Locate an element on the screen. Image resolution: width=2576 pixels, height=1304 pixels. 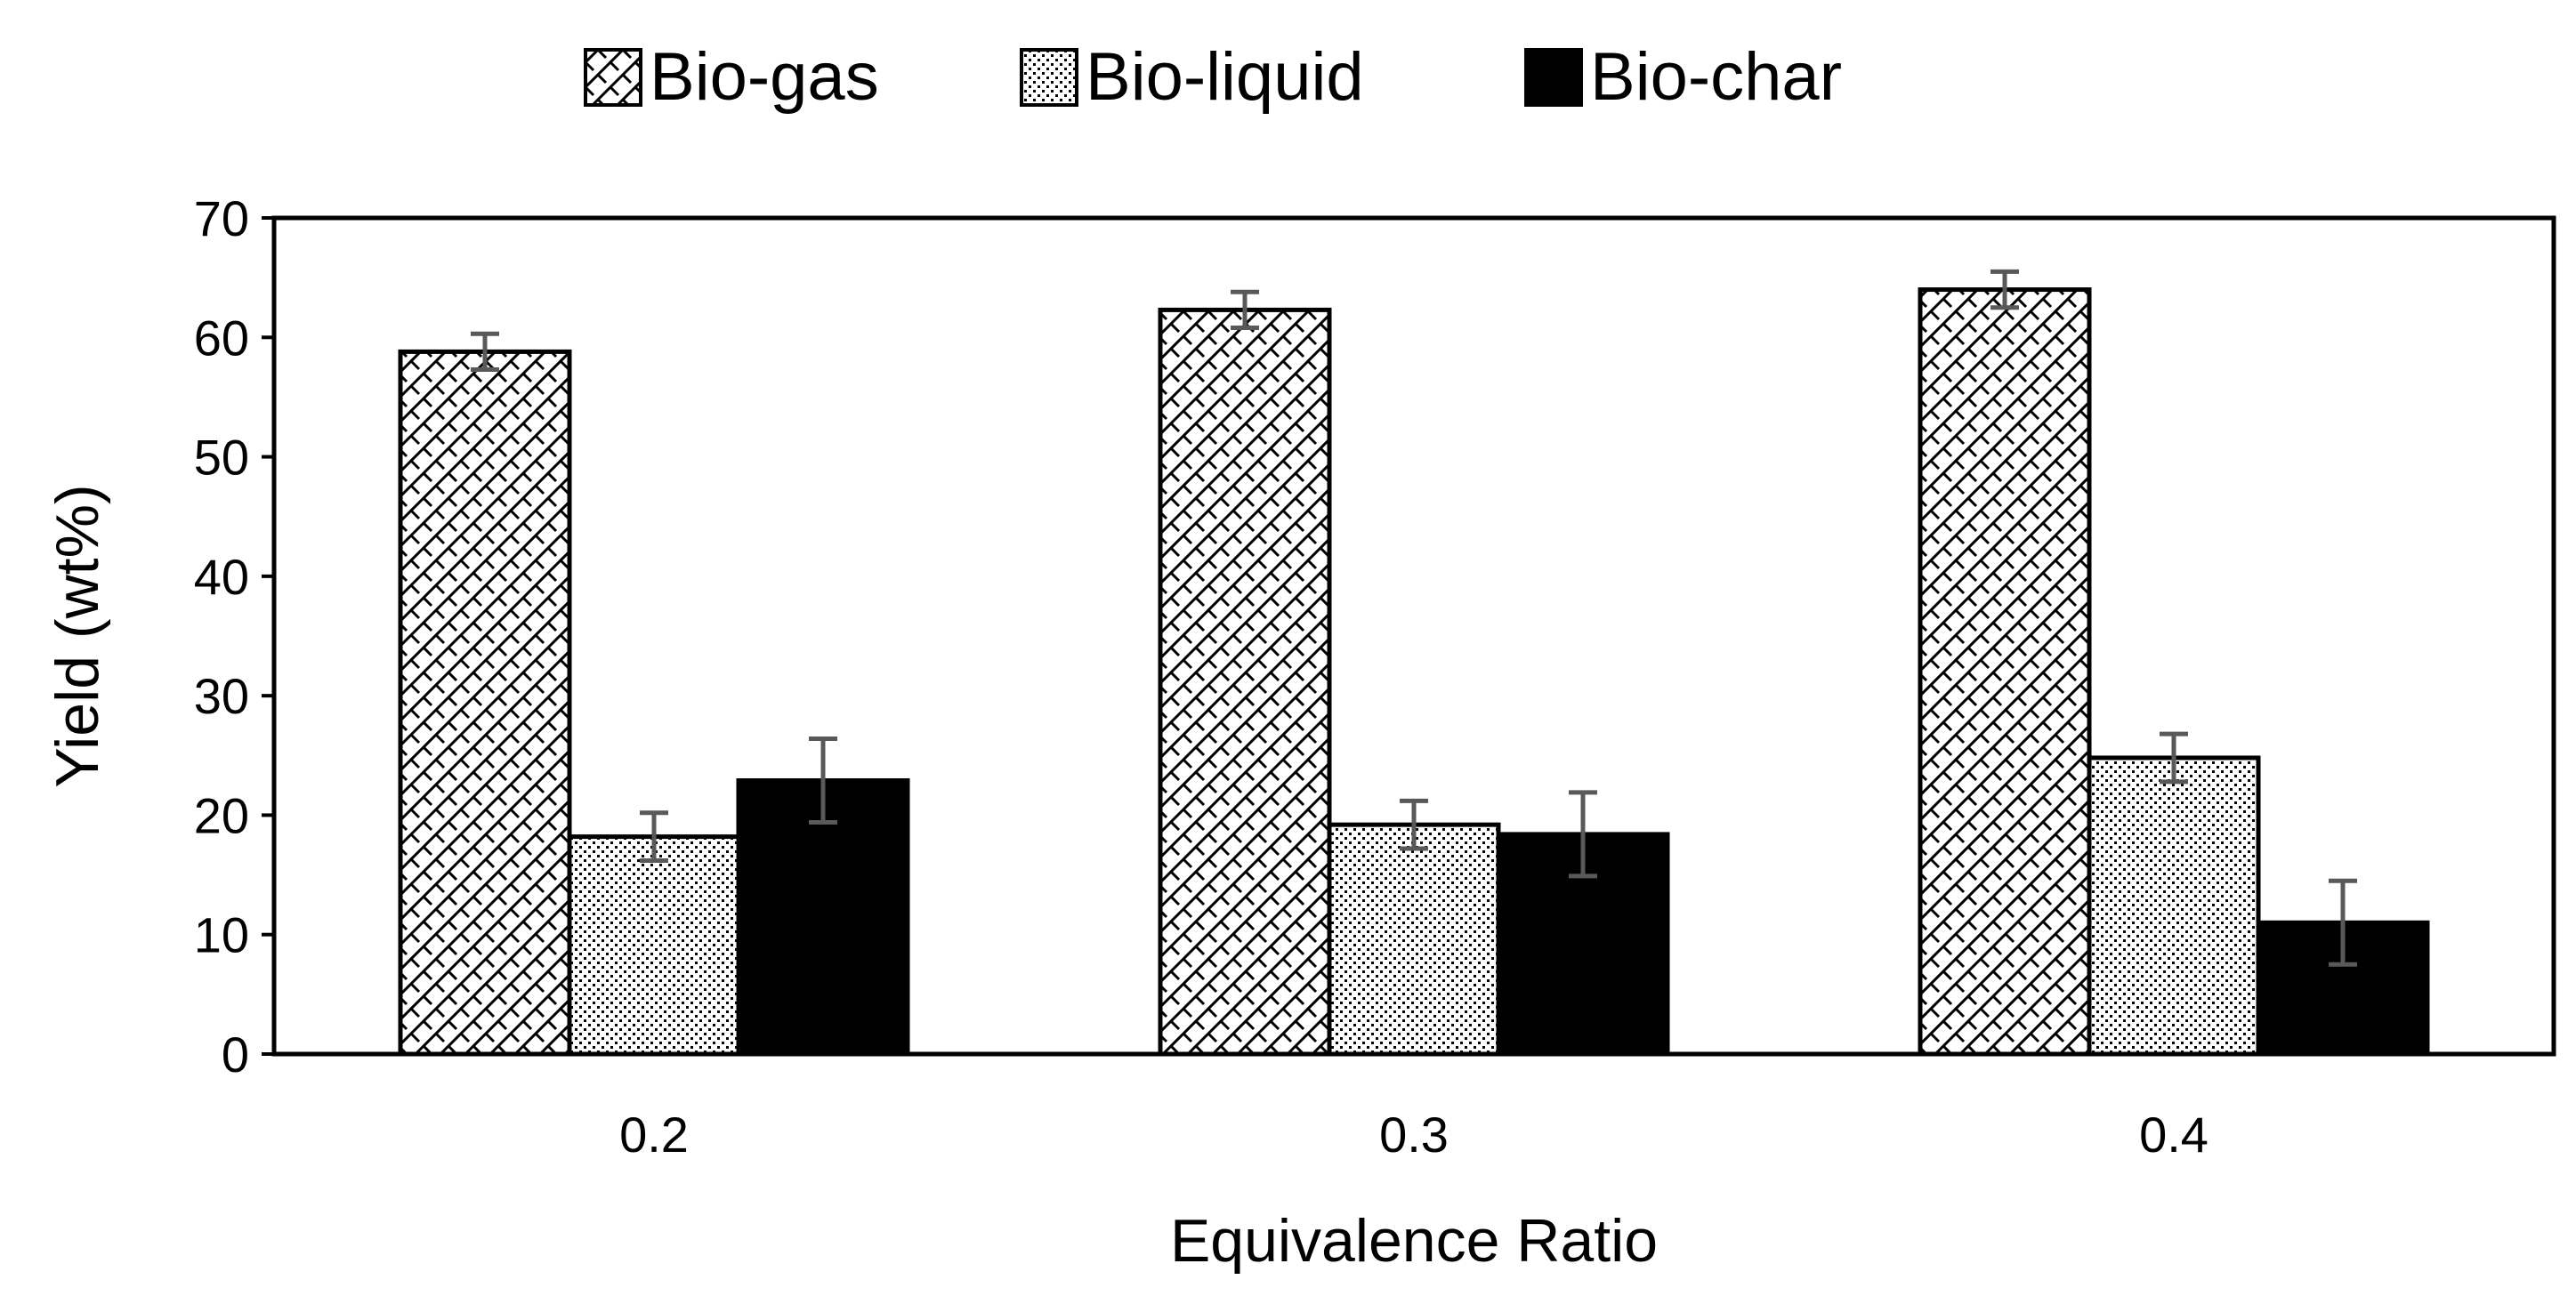
y-tick-label: 60 is located at coordinates (221, 338).